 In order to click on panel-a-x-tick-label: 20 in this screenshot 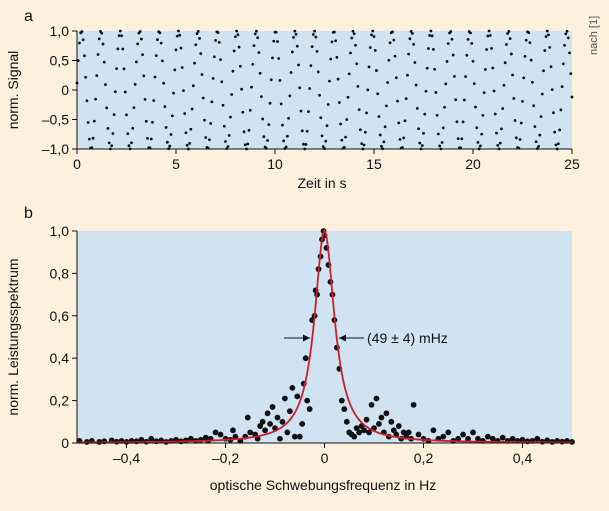, I will do `click(473, 164)`.